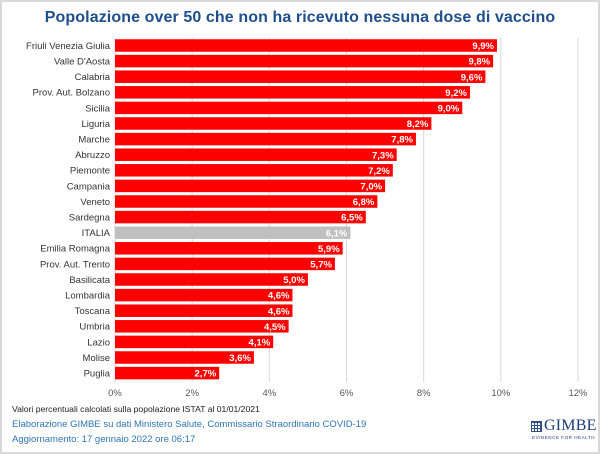 This screenshot has width=600, height=454. What do you see at coordinates (418, 124) in the screenshot?
I see `value-label: 8,2%` at bounding box center [418, 124].